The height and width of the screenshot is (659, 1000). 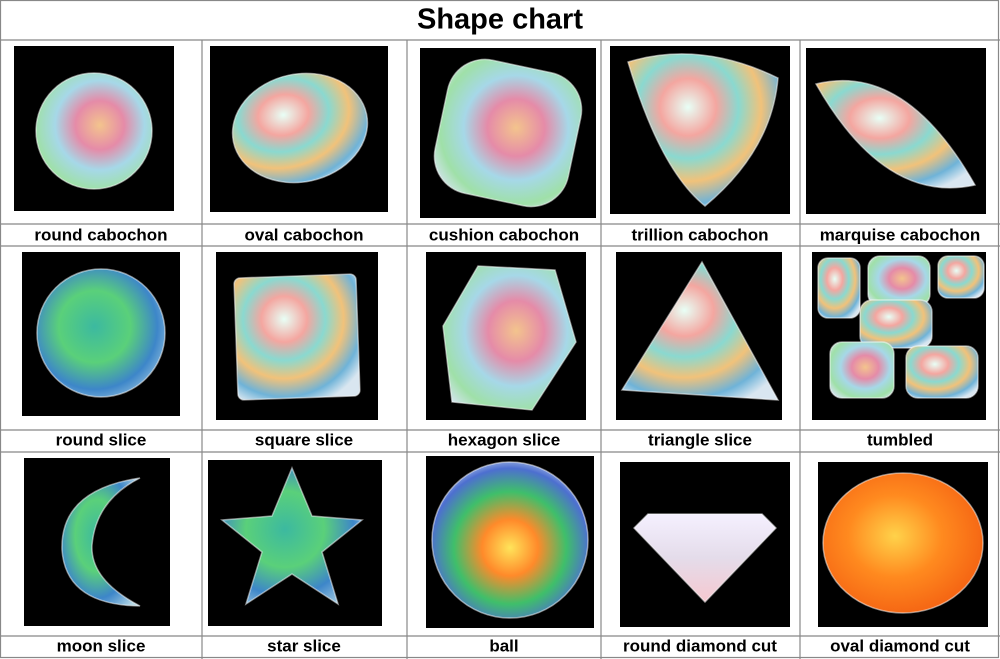 I want to click on shape-label: cushion cabochon, so click(x=504, y=234).